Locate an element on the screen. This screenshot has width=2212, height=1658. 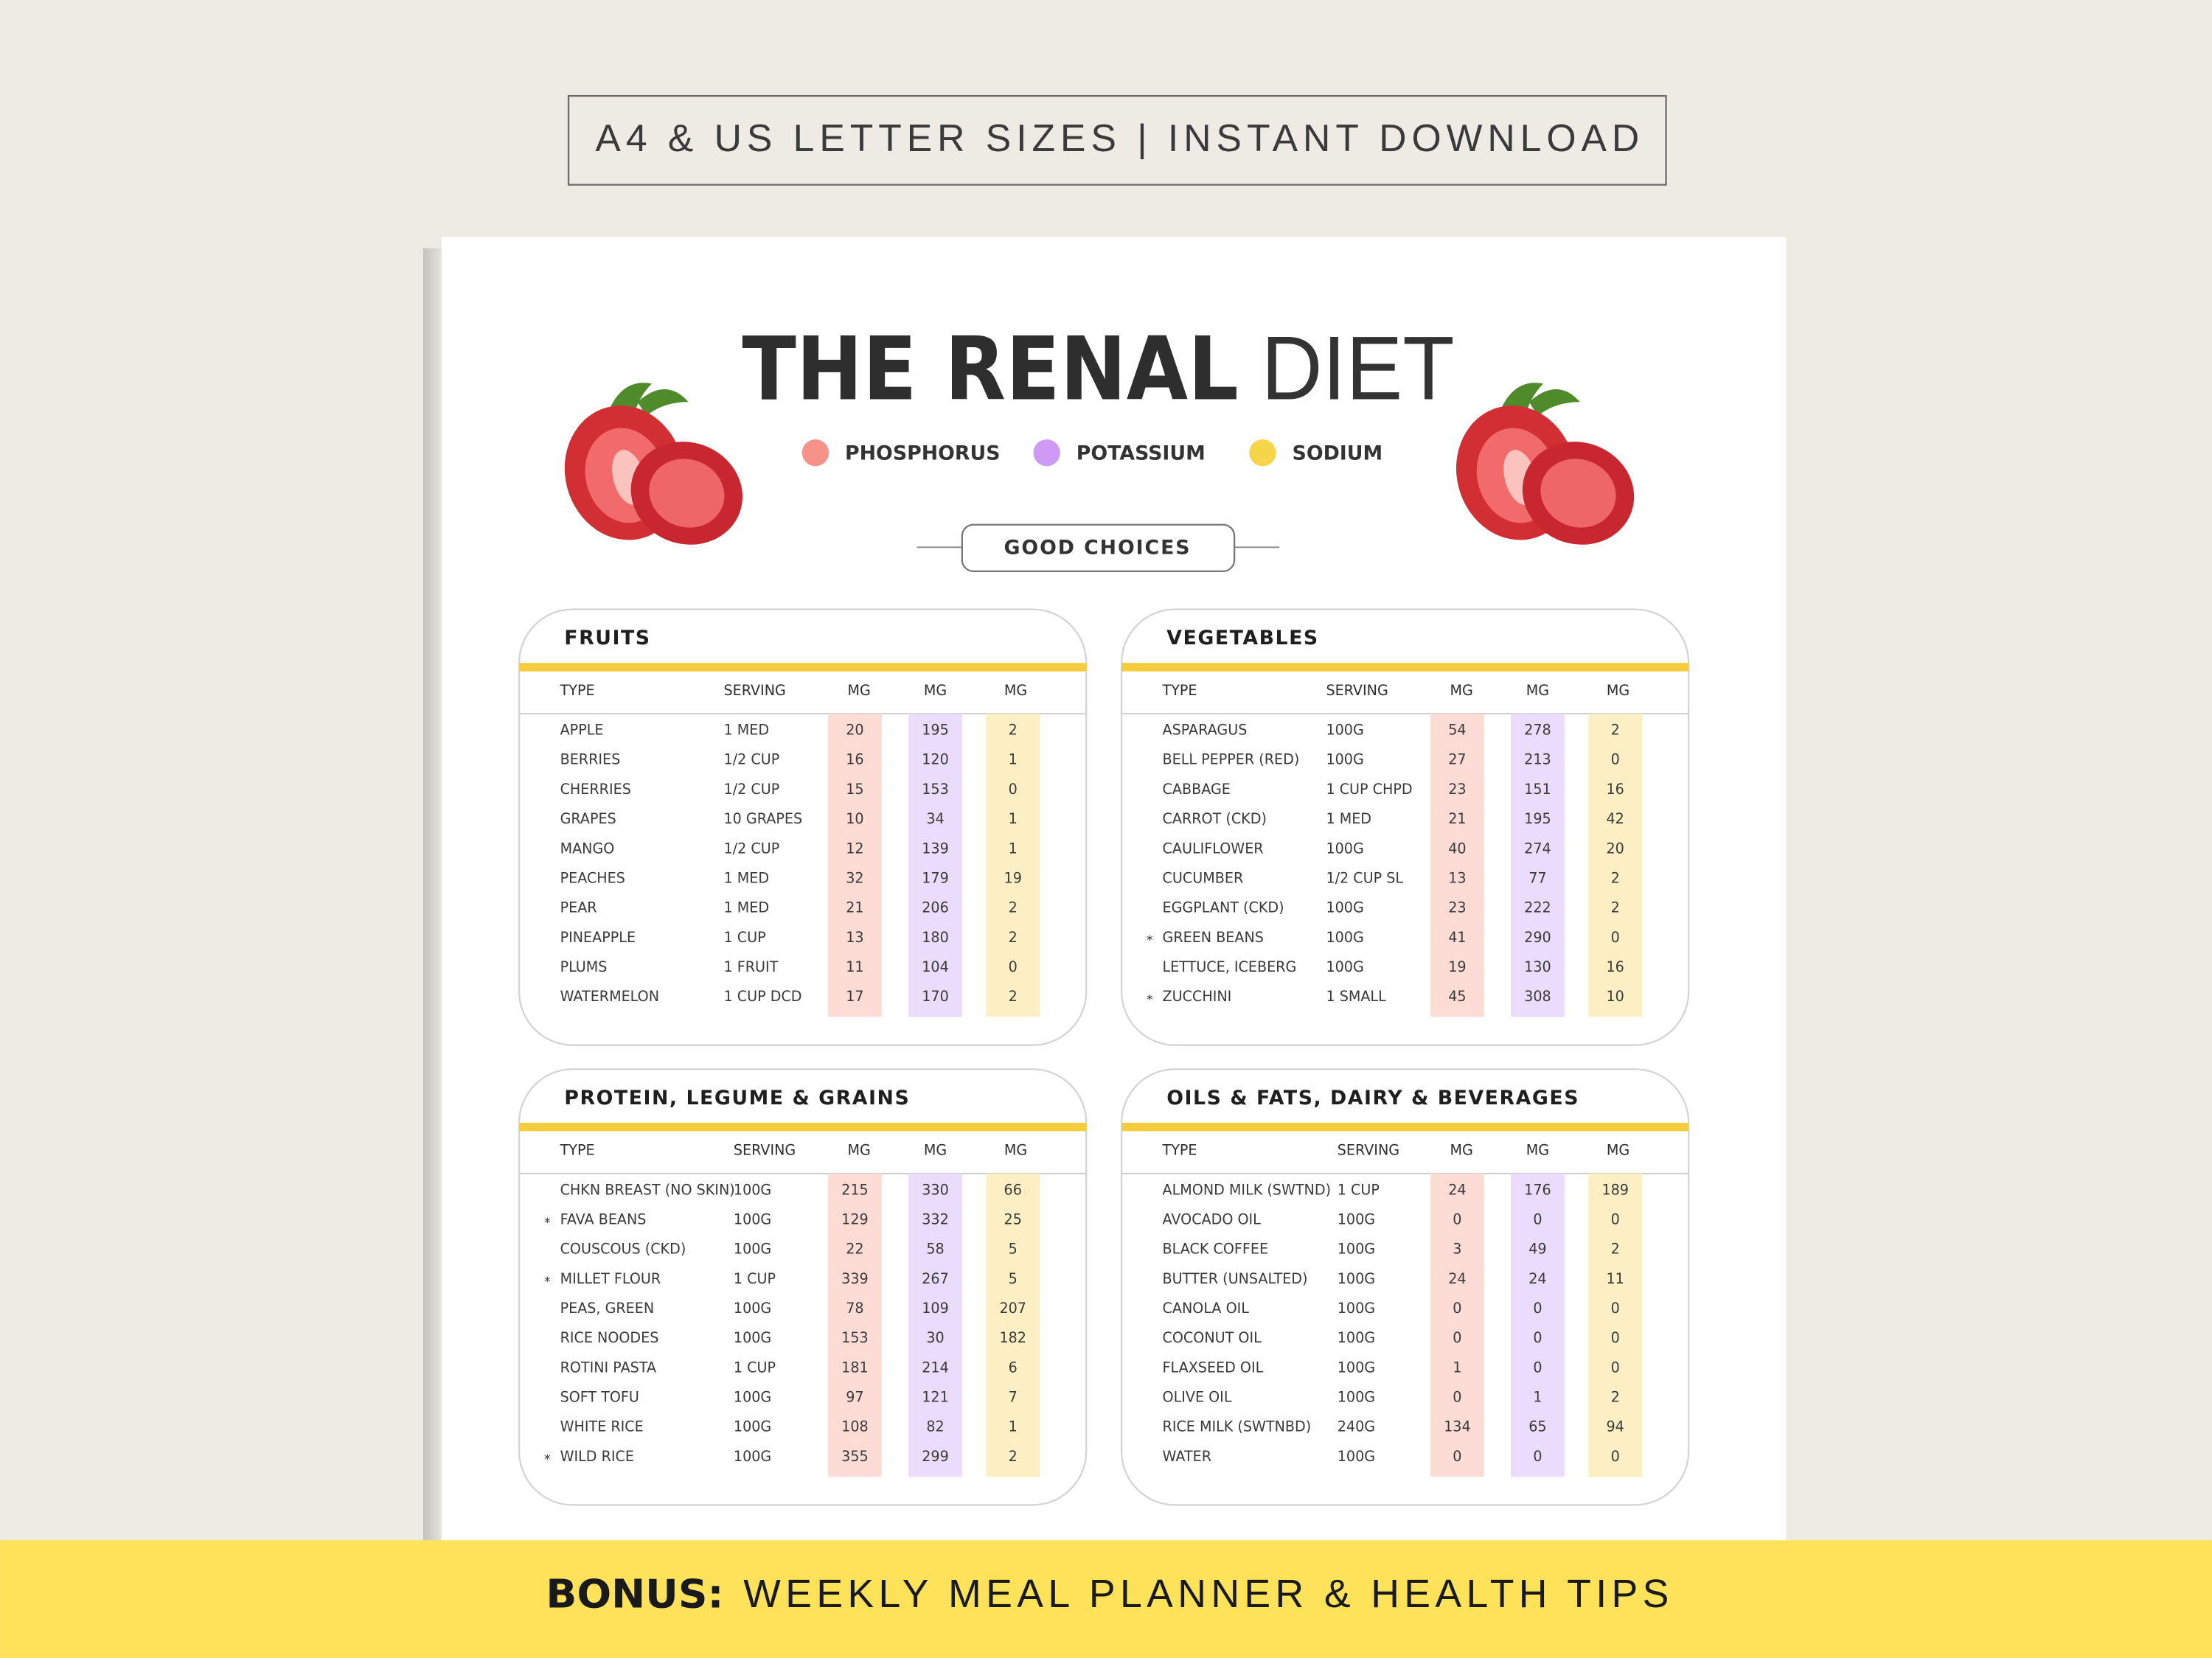
mg-value: 77 is located at coordinates (1537, 877).